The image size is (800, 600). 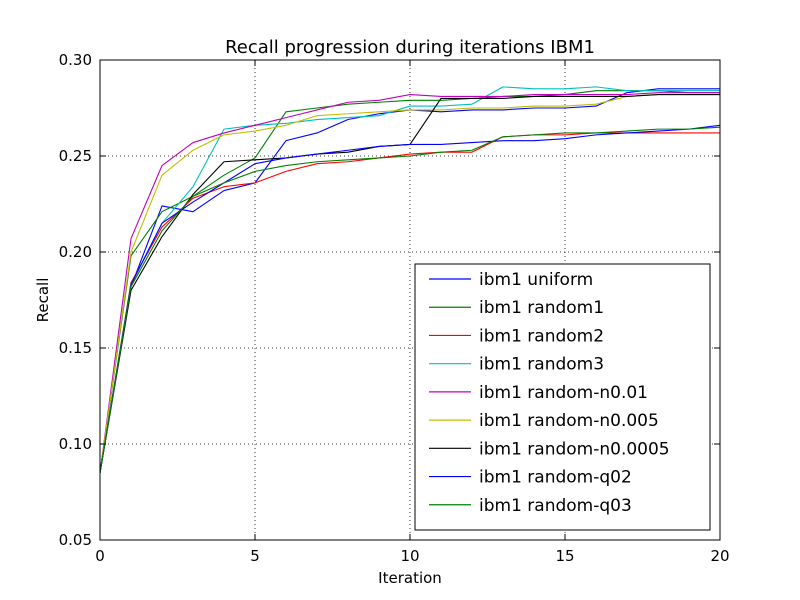 What do you see at coordinates (75, 444) in the screenshot?
I see `y-tick-label: 0.10` at bounding box center [75, 444].